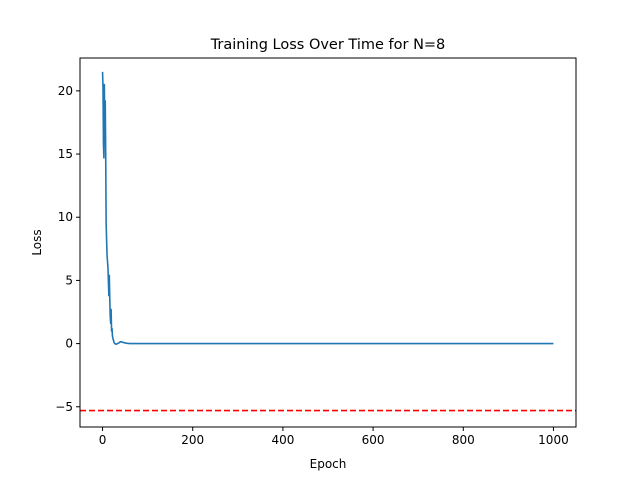 This screenshot has width=640, height=480. What do you see at coordinates (69, 280) in the screenshot?
I see `y-tick-label: 5` at bounding box center [69, 280].